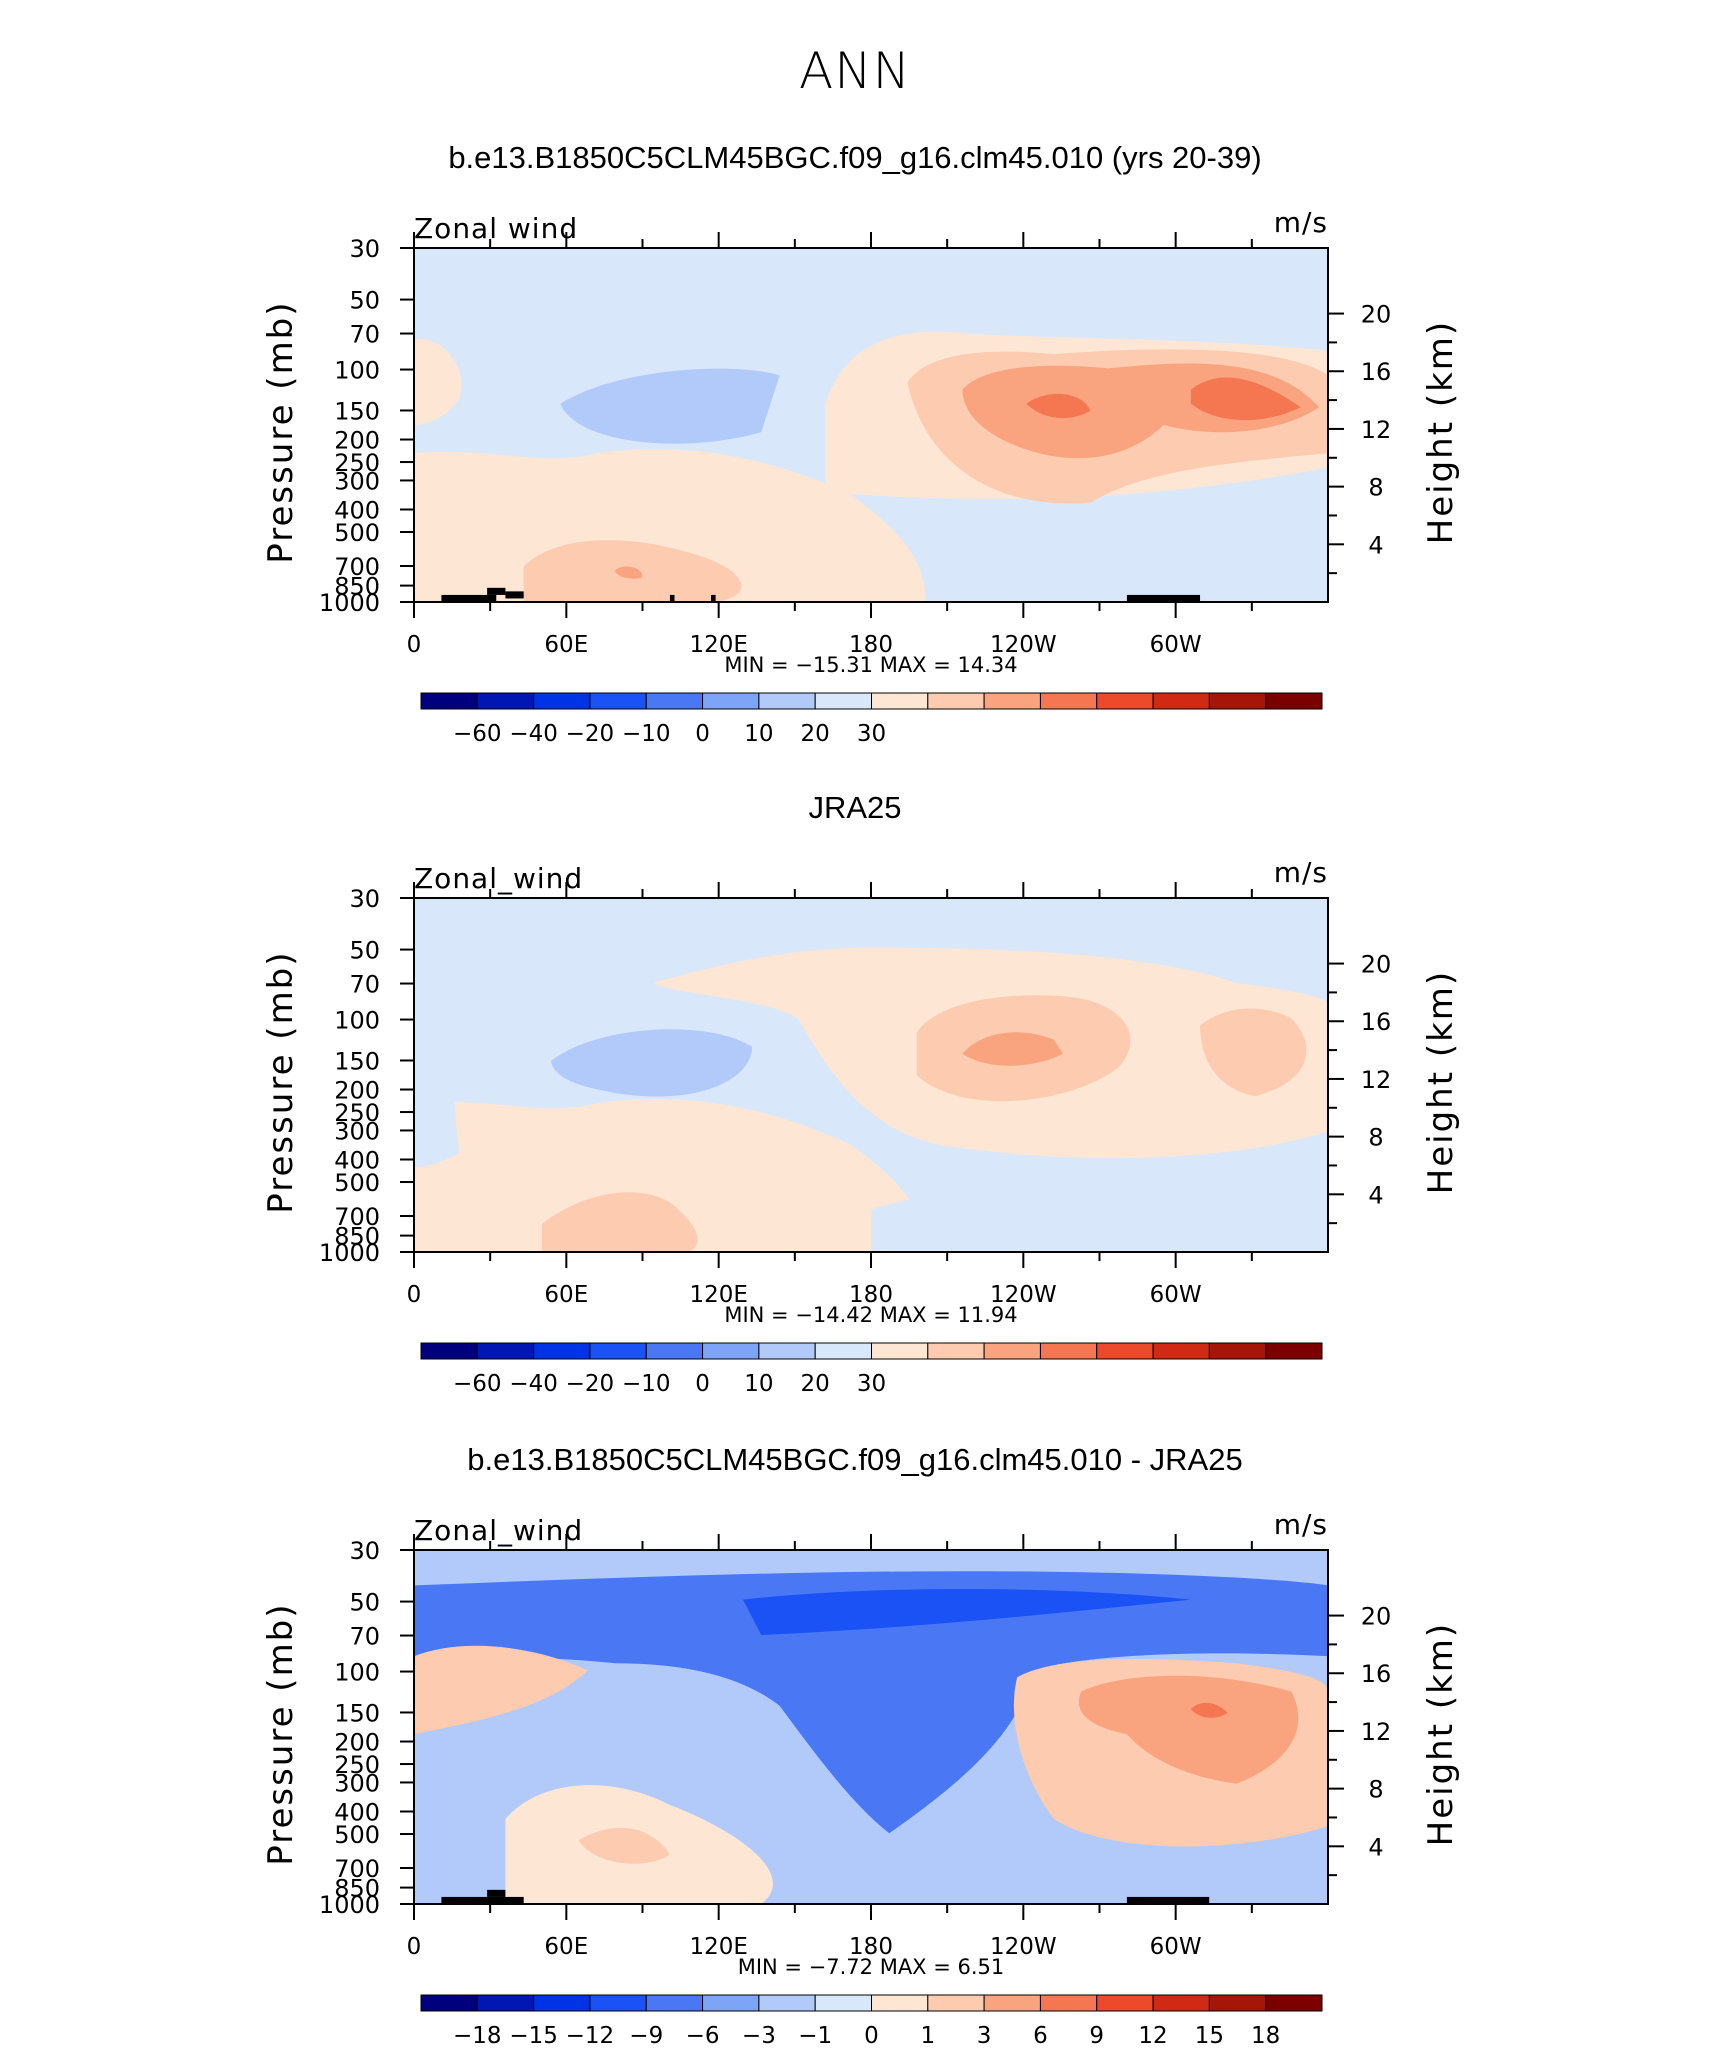  Describe the element at coordinates (758, 1384) in the screenshot. I see `colorbar-label: 10` at that location.